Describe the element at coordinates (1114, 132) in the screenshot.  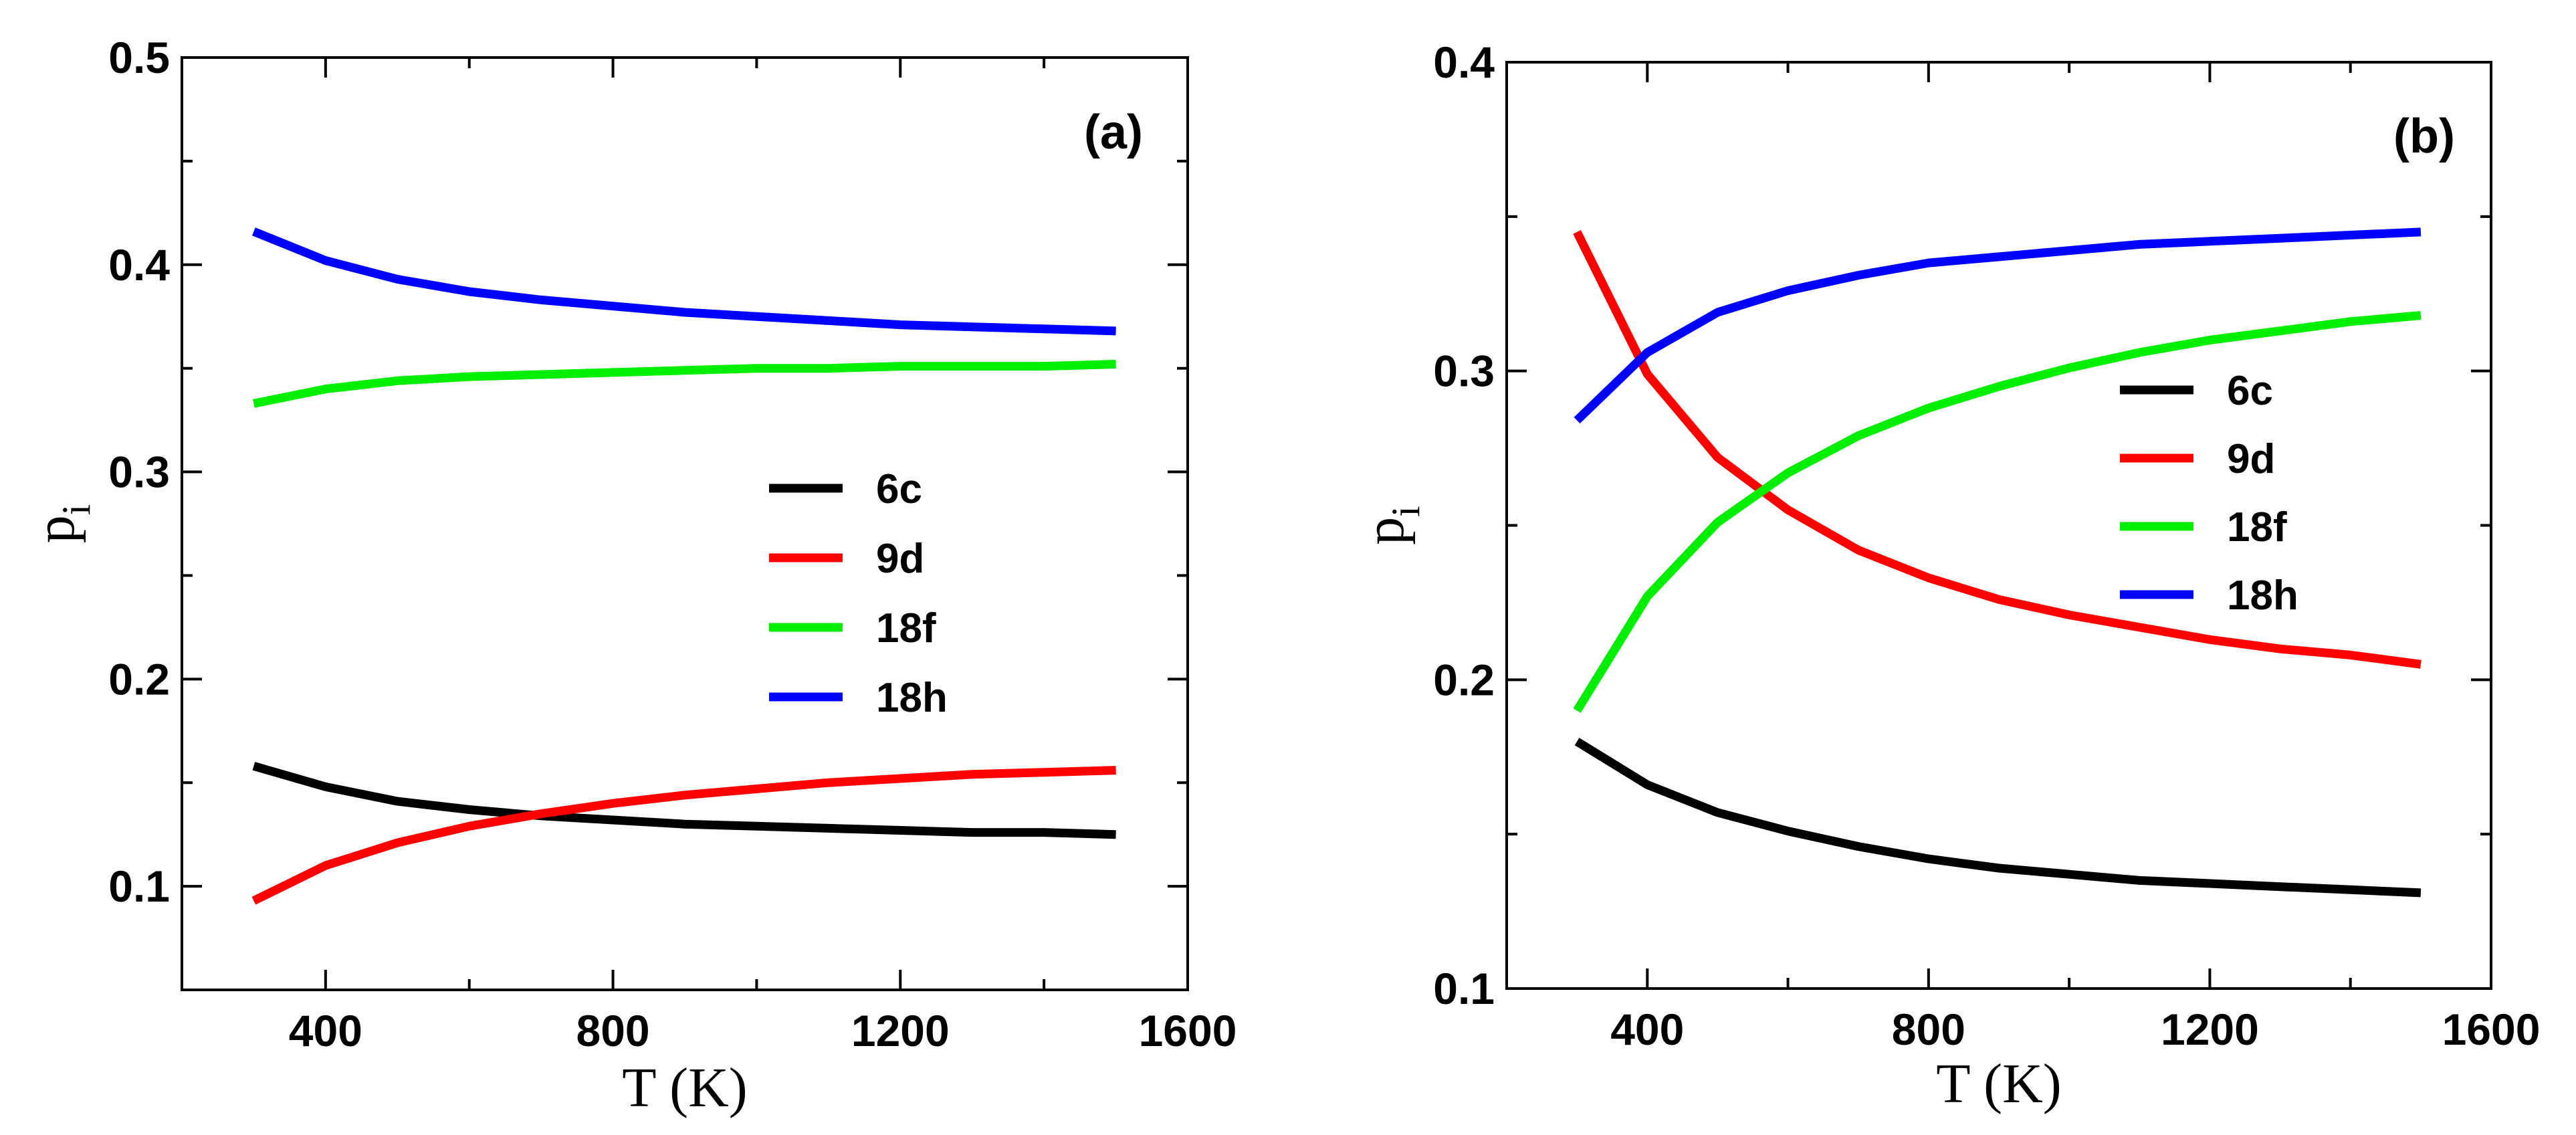
I see `panel-label: (a)` at that location.